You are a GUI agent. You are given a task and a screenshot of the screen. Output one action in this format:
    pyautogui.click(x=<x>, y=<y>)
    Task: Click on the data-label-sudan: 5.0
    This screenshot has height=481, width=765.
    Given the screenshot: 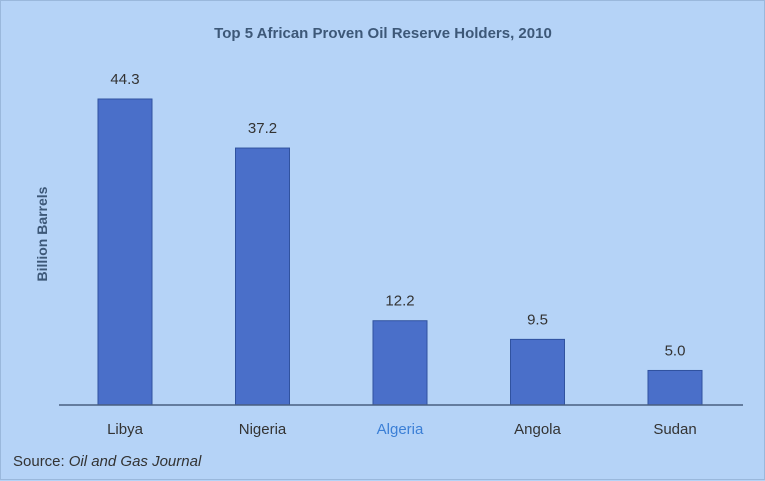 What is the action you would take?
    pyautogui.click(x=675, y=350)
    